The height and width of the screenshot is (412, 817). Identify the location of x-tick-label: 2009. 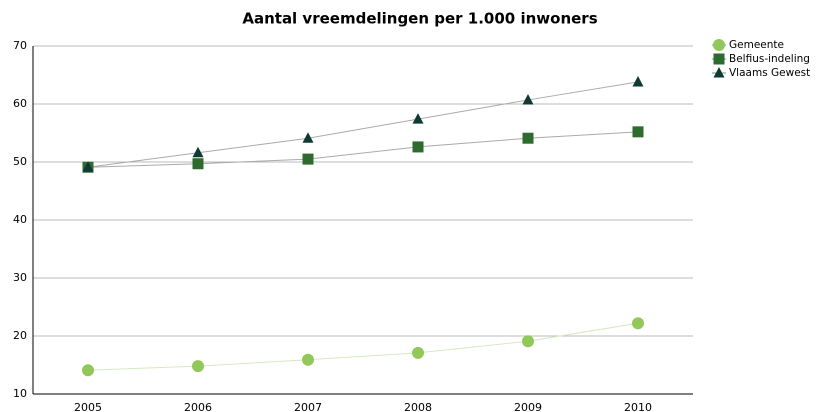
(528, 406).